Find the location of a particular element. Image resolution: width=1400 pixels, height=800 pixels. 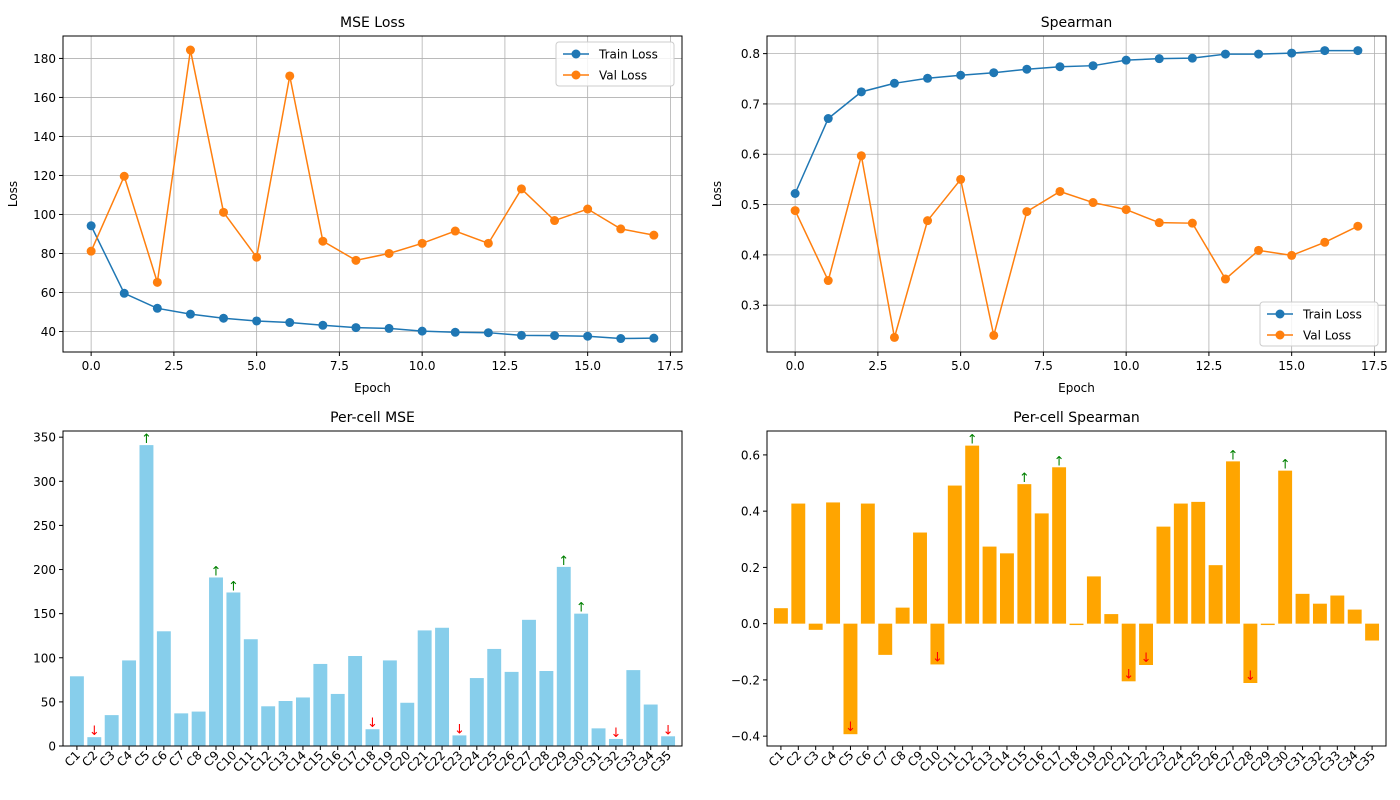

x-tick-label: 0.0 is located at coordinates (795, 366).